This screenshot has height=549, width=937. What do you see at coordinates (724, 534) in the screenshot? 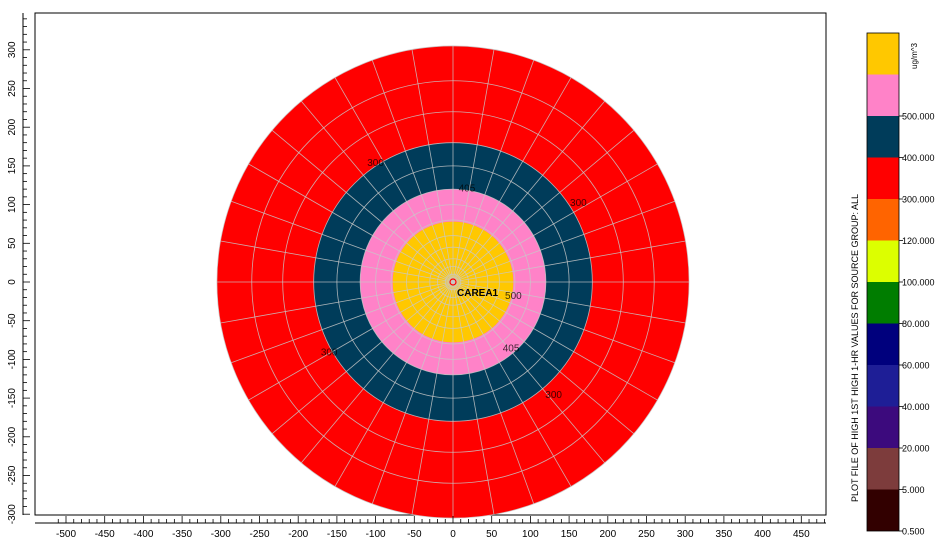
I see `x-tick-label: 350` at bounding box center [724, 534].